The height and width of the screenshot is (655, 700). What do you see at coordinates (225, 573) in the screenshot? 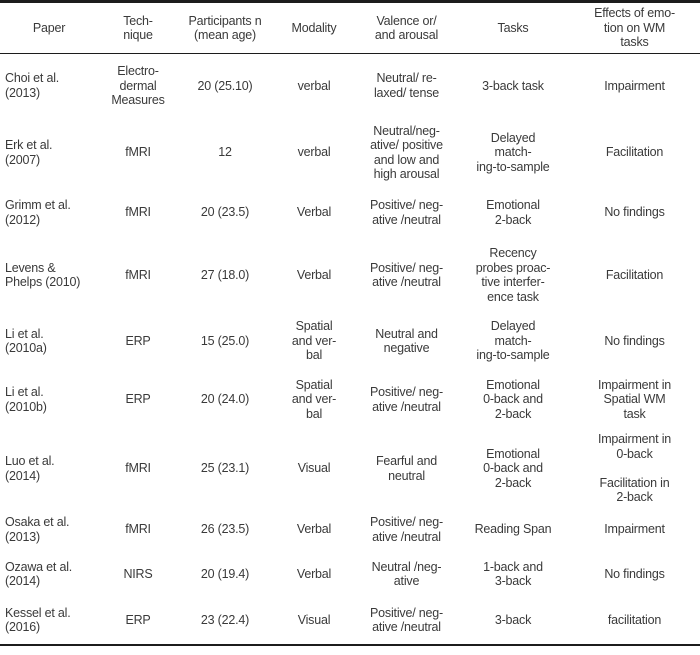
I see `cell-participants: 20 (19.4)` at bounding box center [225, 573].